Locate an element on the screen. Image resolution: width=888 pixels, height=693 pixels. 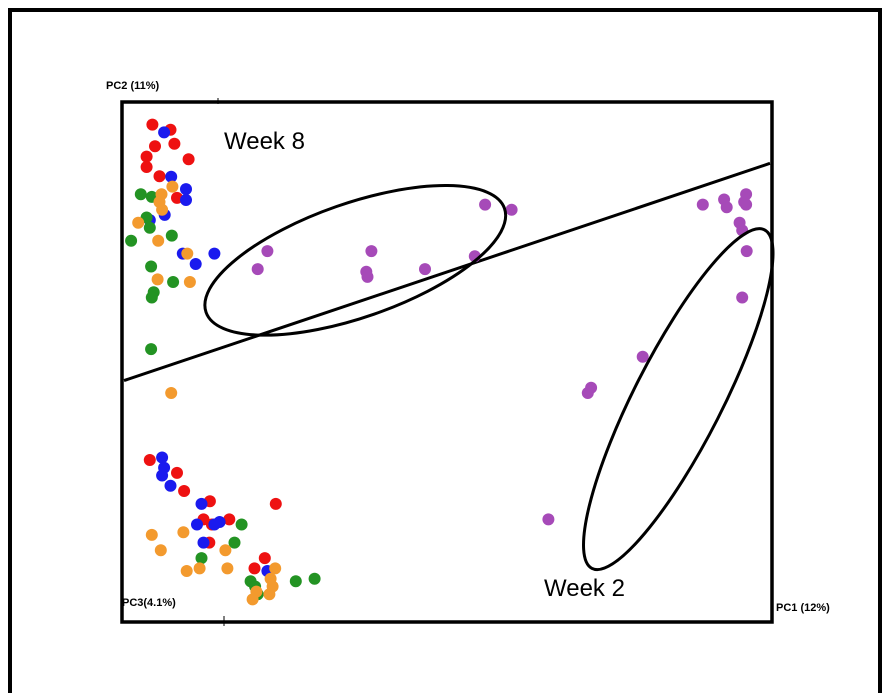
week2-ellipse is located at coordinates (678, 399).